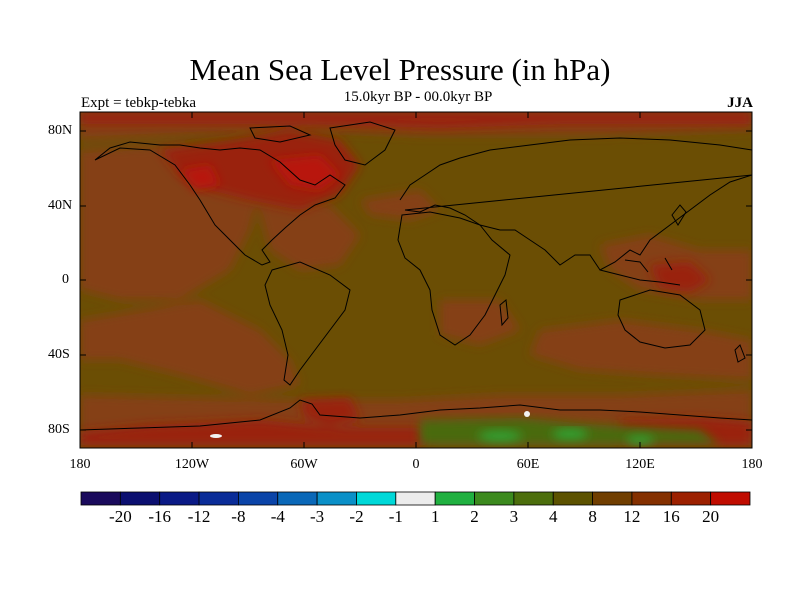 The height and width of the screenshot is (600, 800). I want to click on colorbar-label: -20, so click(120, 516).